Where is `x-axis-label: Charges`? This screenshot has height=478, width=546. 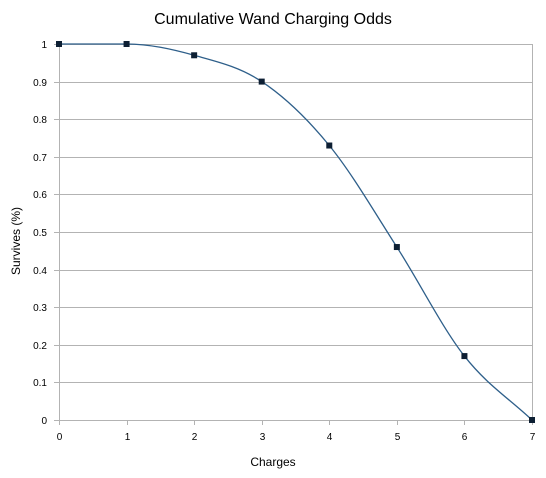
x-axis-label: Charges is located at coordinates (272, 462).